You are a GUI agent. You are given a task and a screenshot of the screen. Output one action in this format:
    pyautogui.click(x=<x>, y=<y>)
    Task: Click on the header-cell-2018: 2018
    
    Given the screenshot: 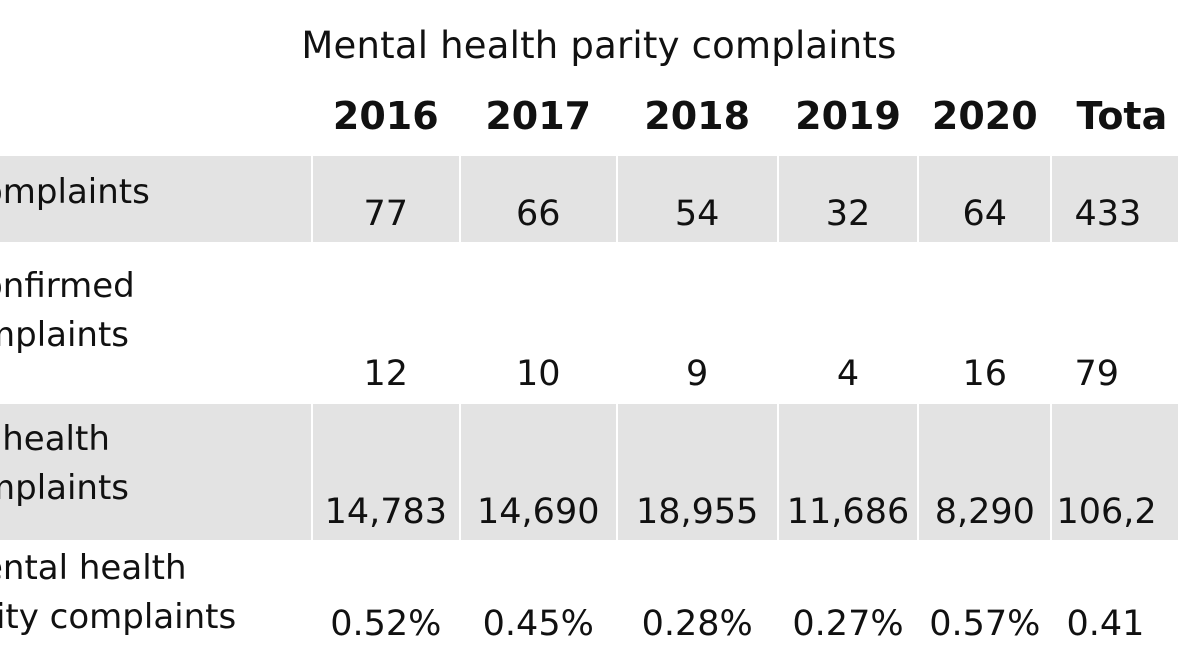 What is the action you would take?
    pyautogui.click(x=697, y=117)
    